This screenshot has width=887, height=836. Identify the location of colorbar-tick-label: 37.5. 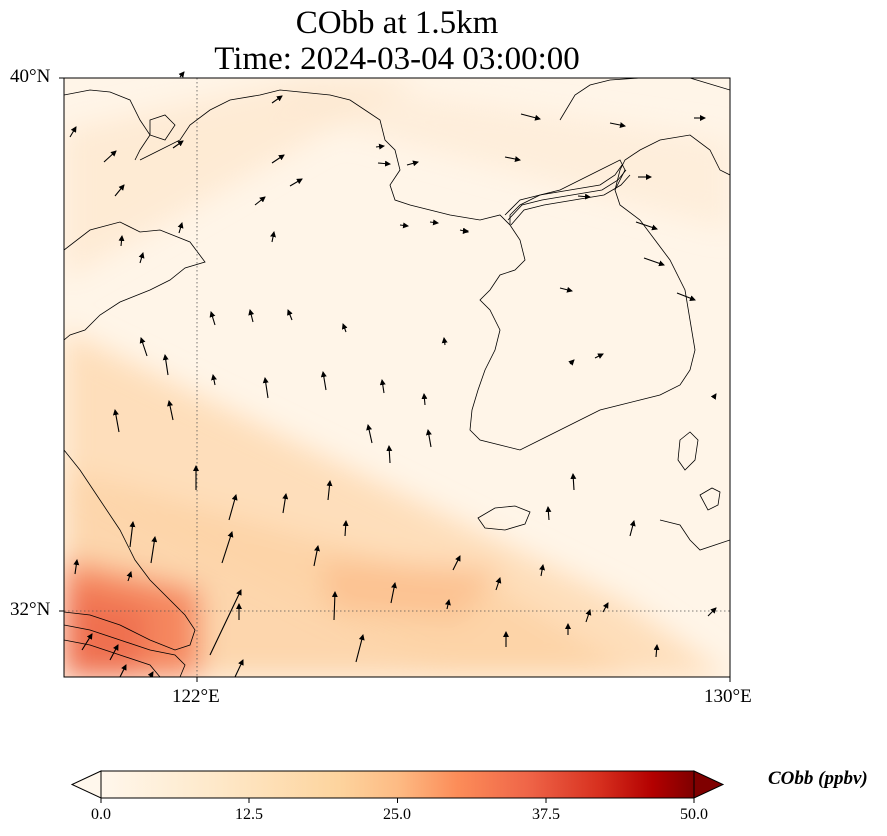
(546, 814).